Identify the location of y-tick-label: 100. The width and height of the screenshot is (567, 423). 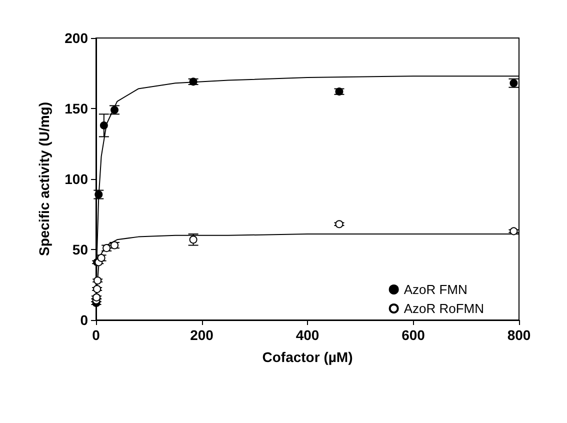
(76, 179).